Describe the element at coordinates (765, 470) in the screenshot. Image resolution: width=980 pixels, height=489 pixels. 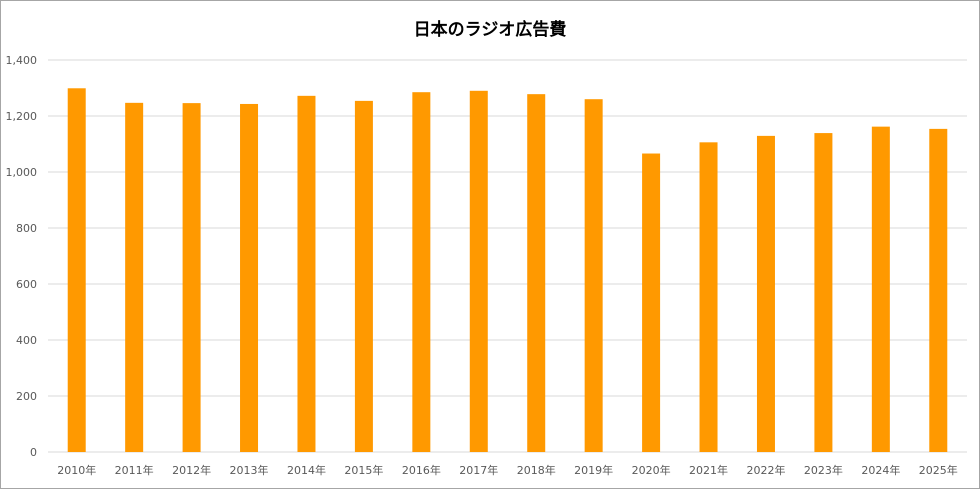
I see `x-tick-label: 2022年` at that location.